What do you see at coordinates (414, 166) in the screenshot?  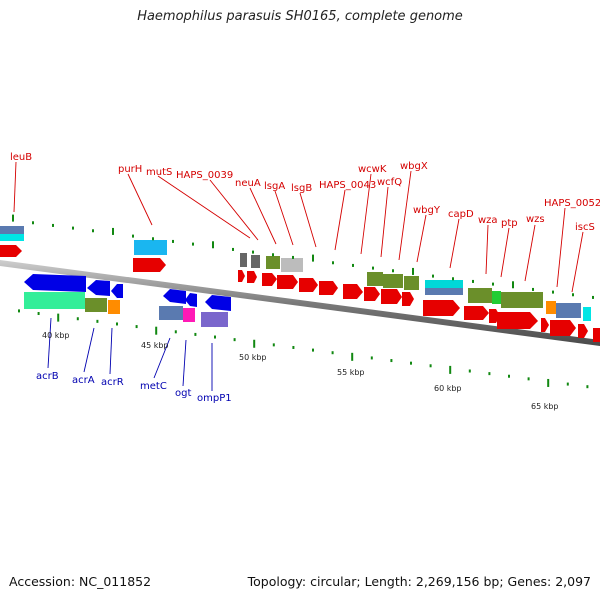 I see `gene-label-wbgX: wbgX` at bounding box center [414, 166].